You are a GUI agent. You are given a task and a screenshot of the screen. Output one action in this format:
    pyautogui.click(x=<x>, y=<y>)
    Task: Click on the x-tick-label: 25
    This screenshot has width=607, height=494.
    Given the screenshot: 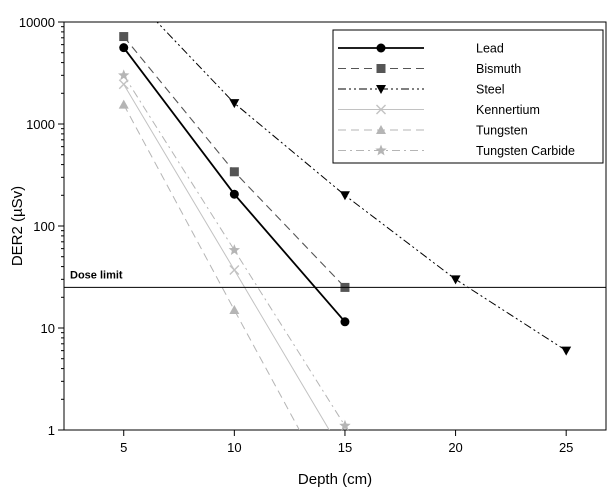 What is the action you would take?
    pyautogui.click(x=566, y=447)
    